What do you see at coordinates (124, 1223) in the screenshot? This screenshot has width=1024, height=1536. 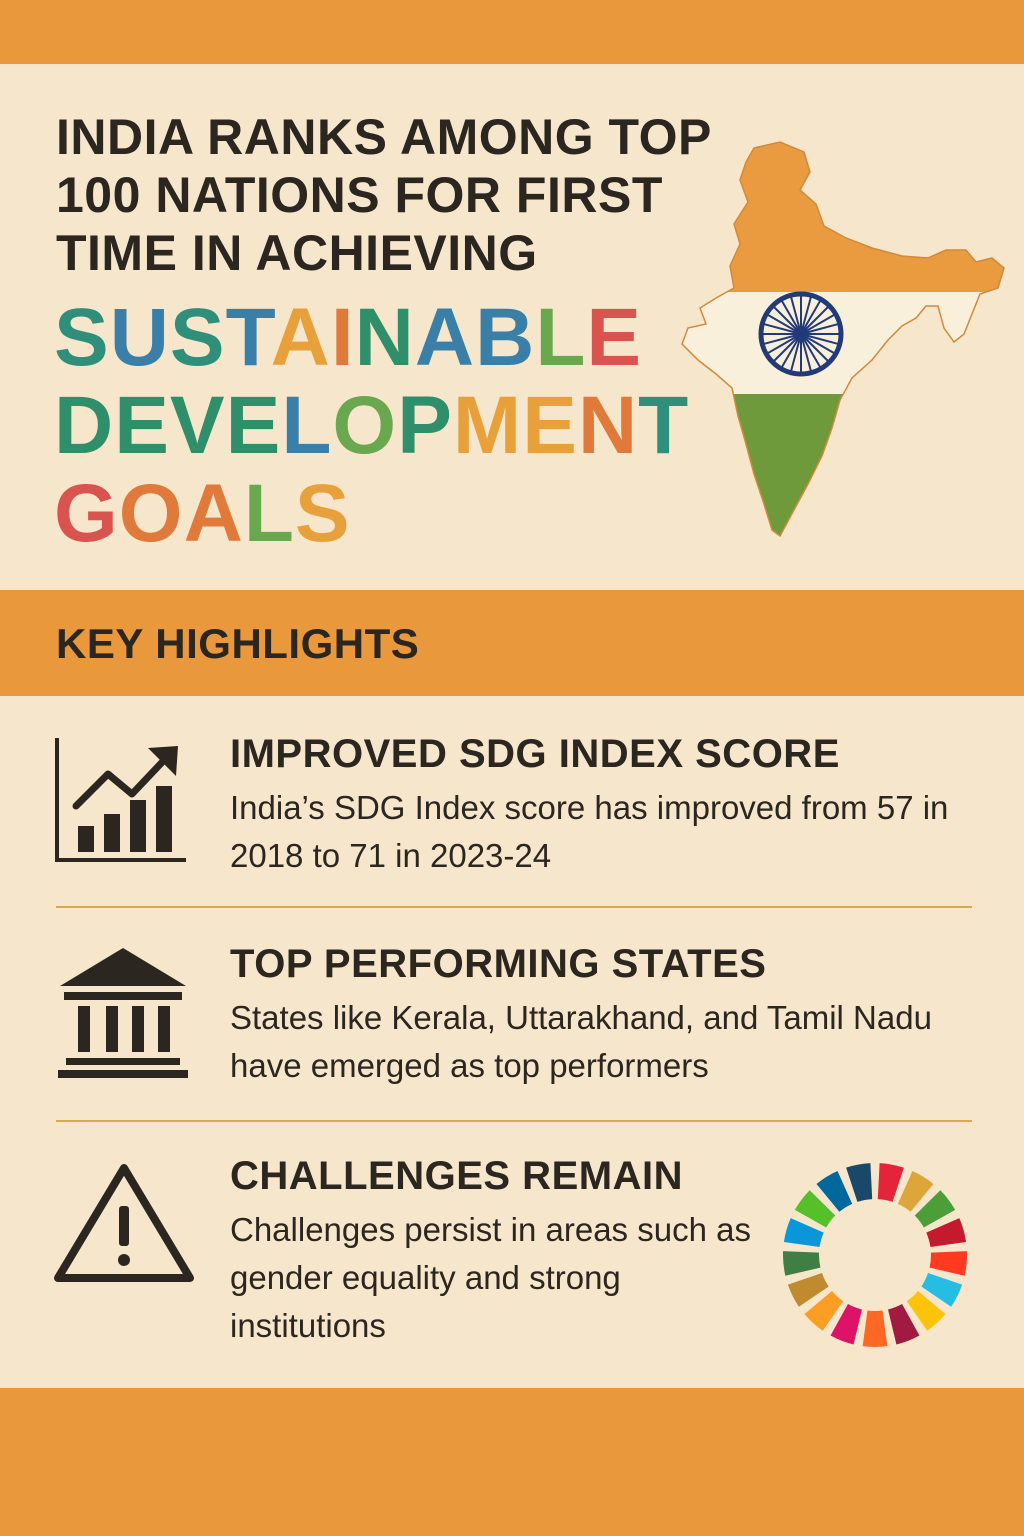 I see `warning-triangle-icon` at bounding box center [124, 1223].